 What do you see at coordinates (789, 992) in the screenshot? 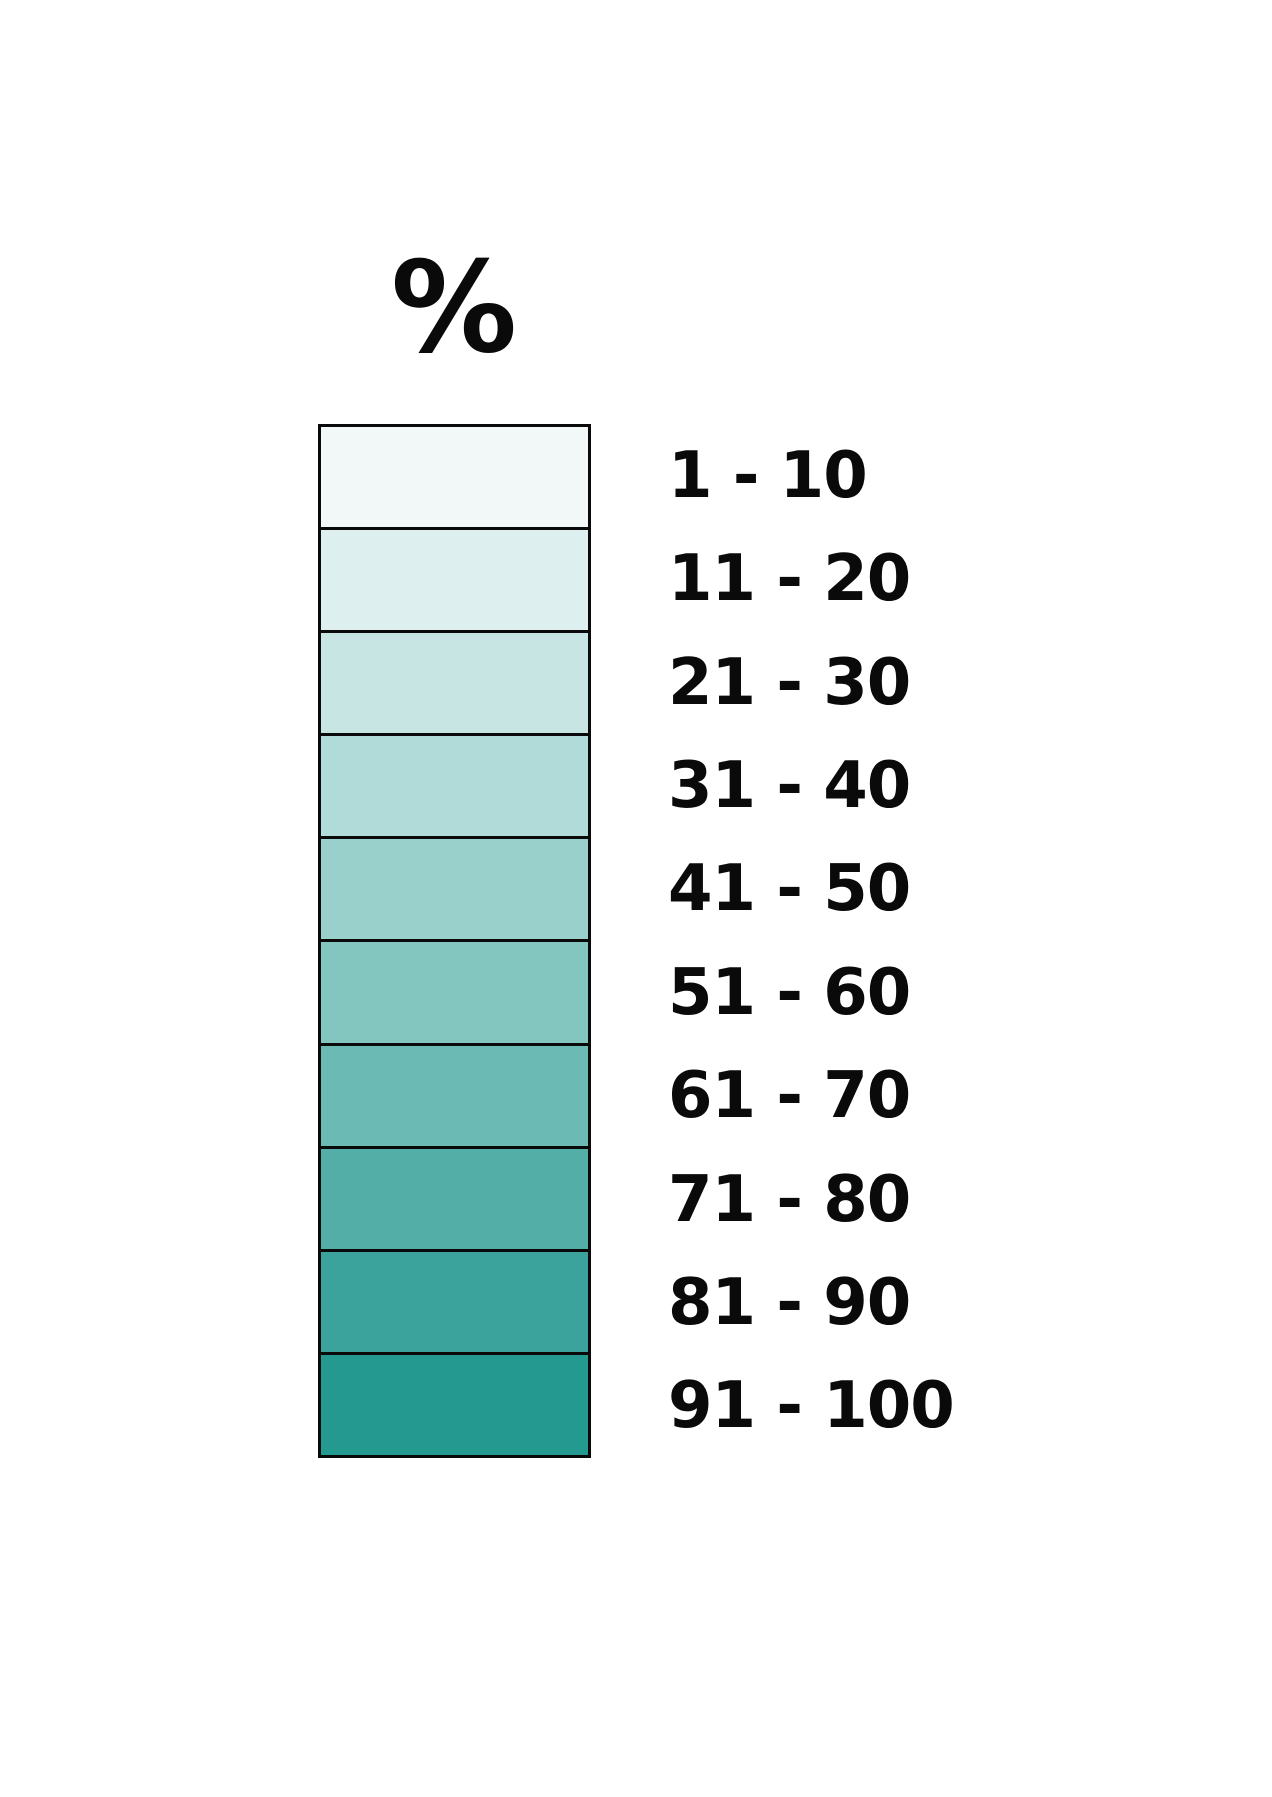
I see `range-label-51-60: 51 - 60` at bounding box center [789, 992].